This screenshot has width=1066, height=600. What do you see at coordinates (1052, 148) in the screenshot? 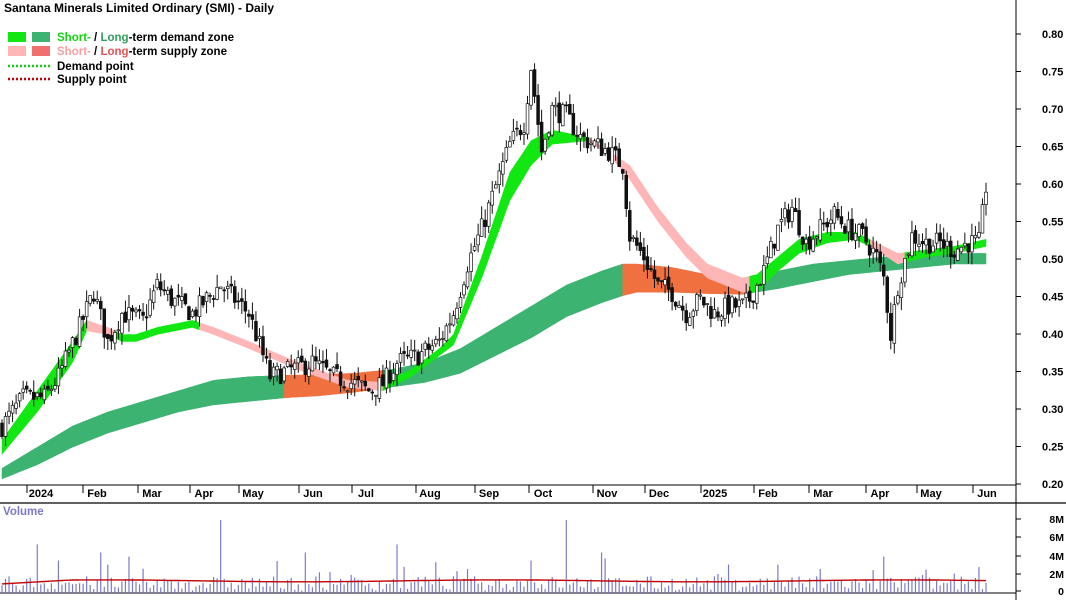
I see `price-tick-label: 0.65` at bounding box center [1052, 148].